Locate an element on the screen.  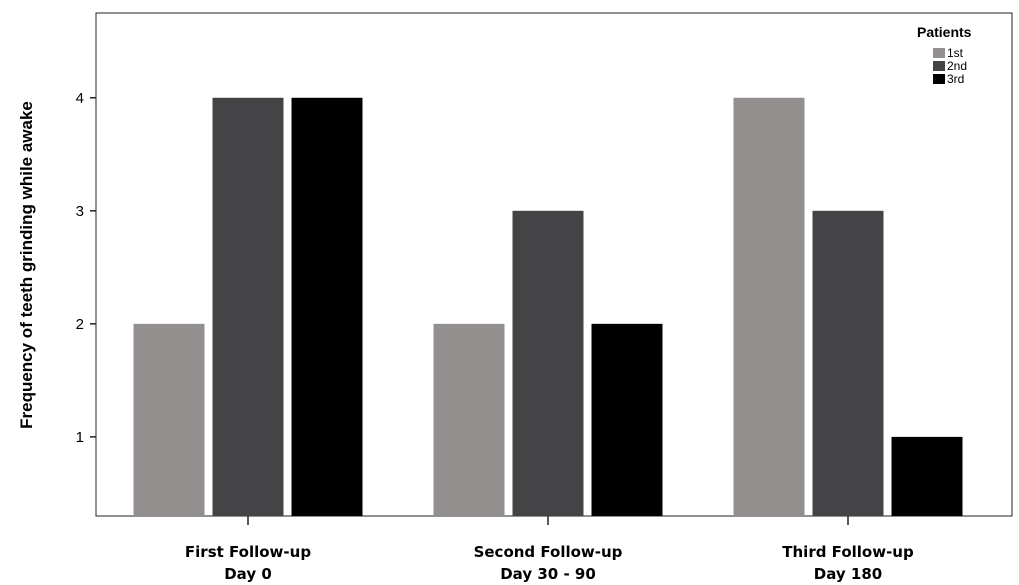
x-category-label: Day 0 is located at coordinates (248, 574).